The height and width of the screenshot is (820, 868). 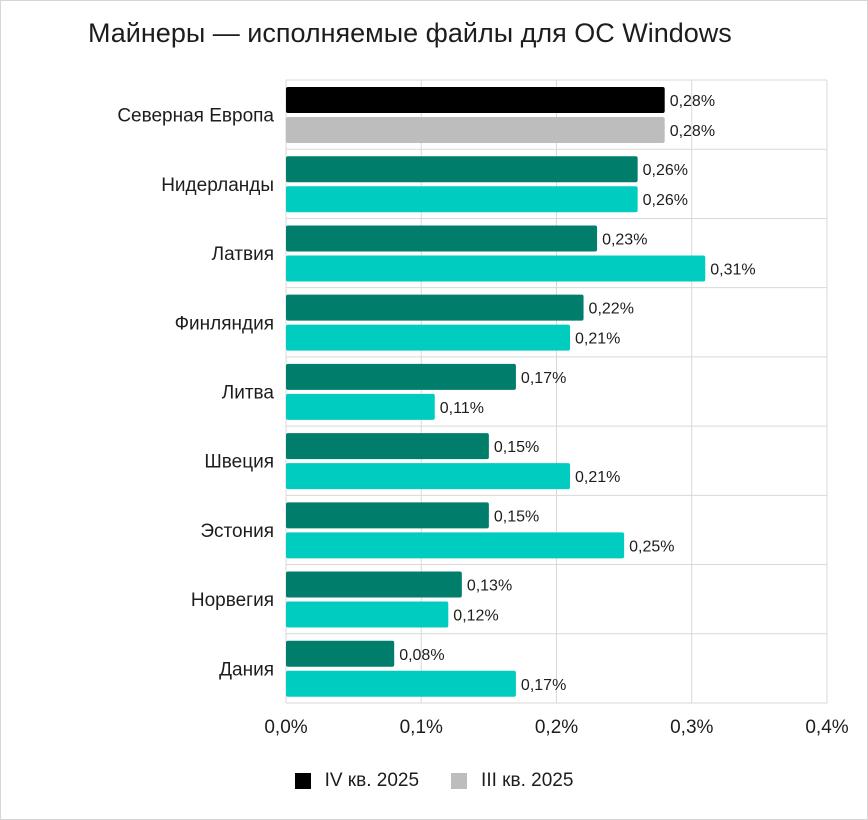 I want to click on data-label: 0,11%, so click(x=462, y=408).